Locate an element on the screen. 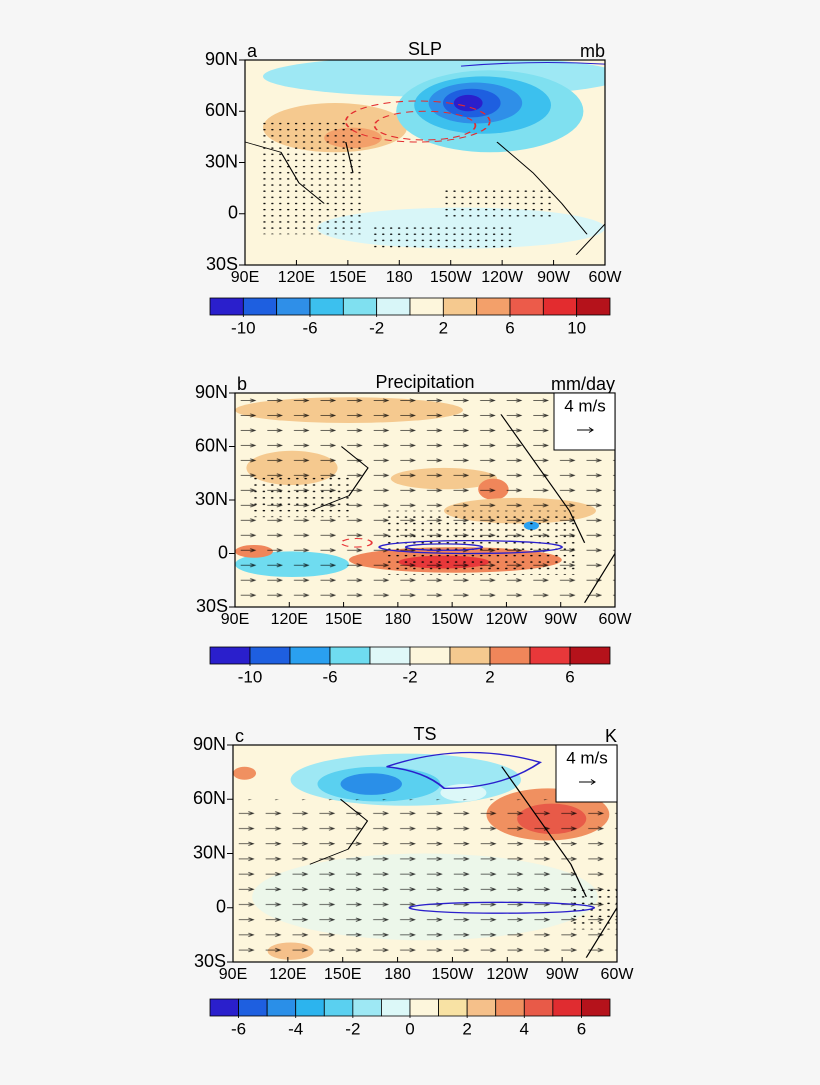 This screenshot has width=820, height=1085. colorbar-tick-label: 10 is located at coordinates (576, 327).